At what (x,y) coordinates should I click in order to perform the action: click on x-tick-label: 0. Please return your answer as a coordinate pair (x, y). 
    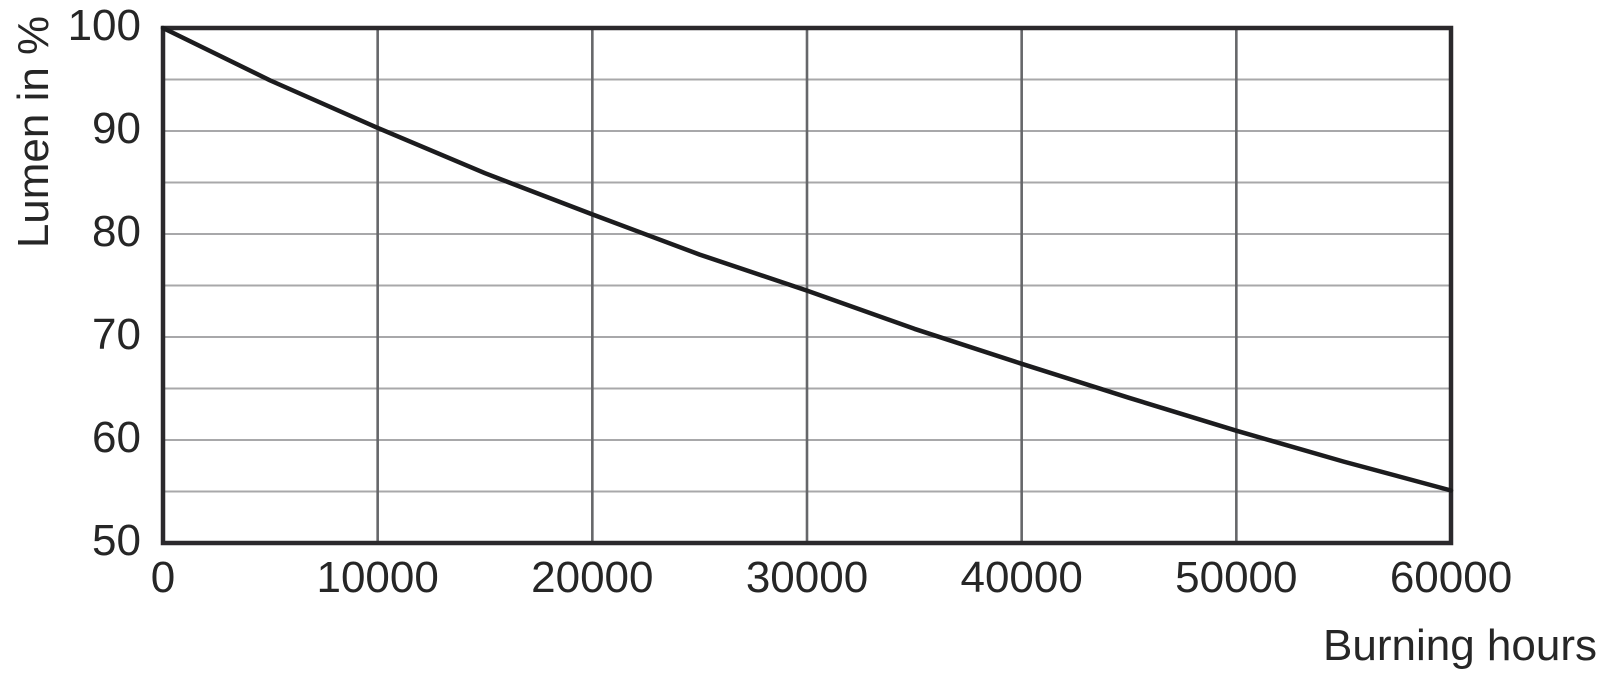
    Looking at the image, I should click on (163, 577).